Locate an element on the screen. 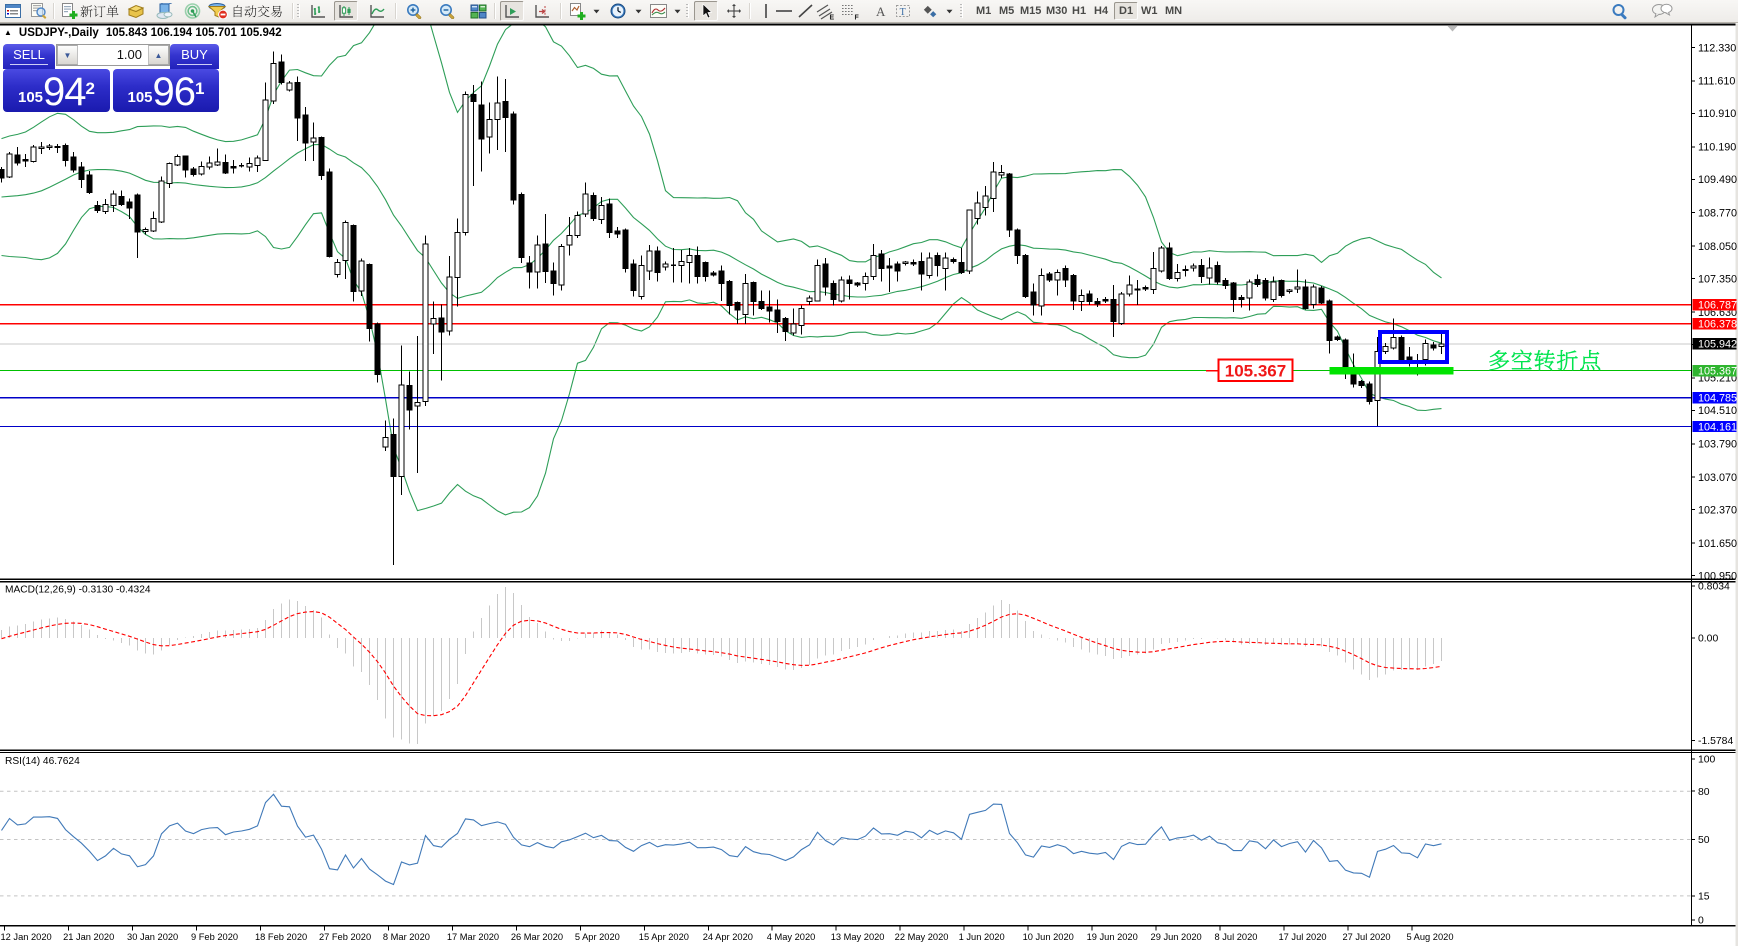  timeframe-mn-button: MN is located at coordinates (1174, 11).